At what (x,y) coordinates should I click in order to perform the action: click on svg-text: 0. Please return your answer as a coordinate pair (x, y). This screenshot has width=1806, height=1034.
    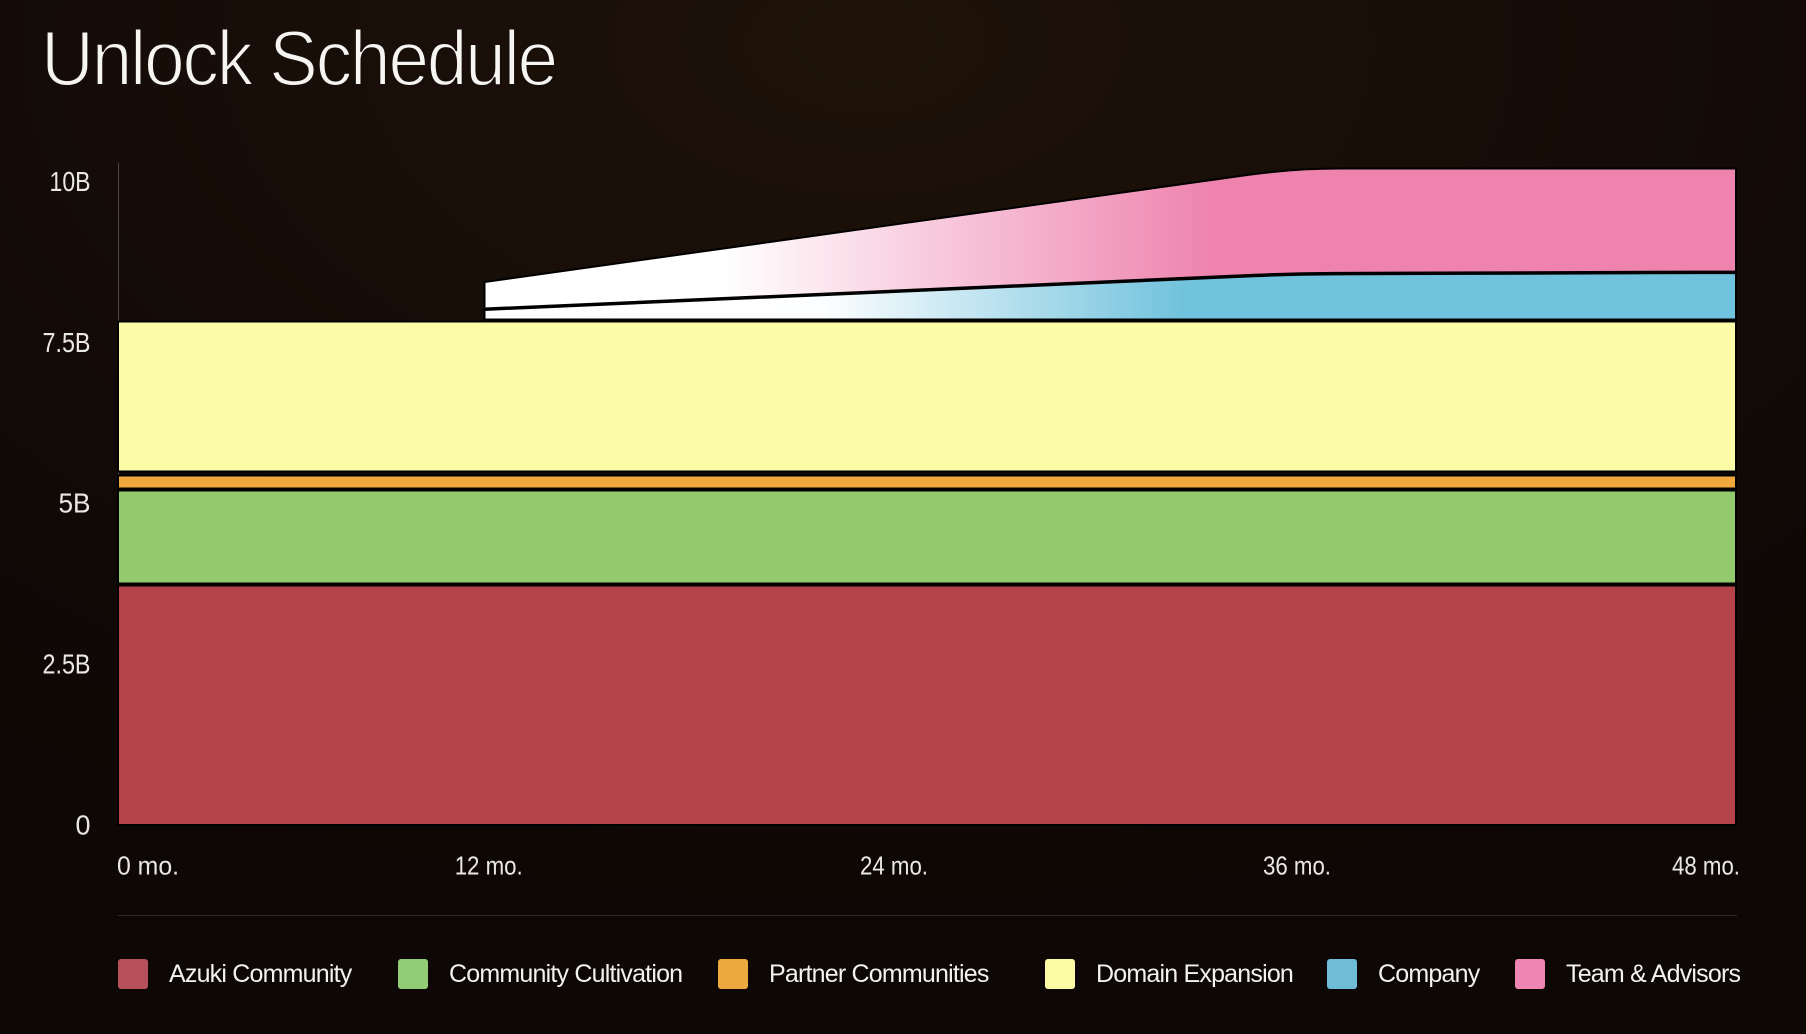
    Looking at the image, I should click on (83, 825).